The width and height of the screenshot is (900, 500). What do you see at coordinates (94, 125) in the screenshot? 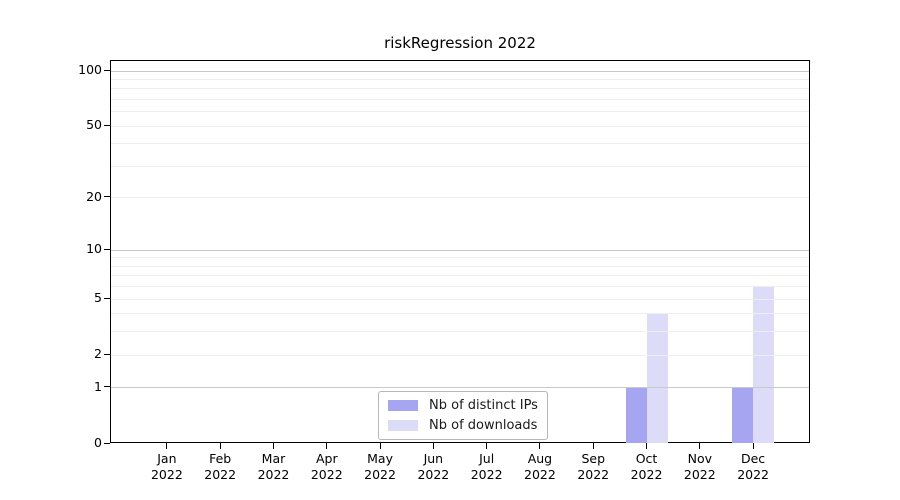
I see `y-tick-label: 50` at bounding box center [94, 125].